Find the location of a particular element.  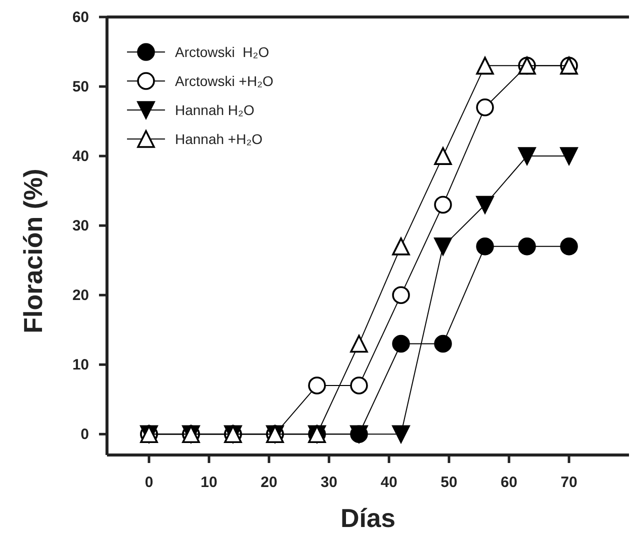

legend-label: Hannah +H₂O is located at coordinates (219, 139).